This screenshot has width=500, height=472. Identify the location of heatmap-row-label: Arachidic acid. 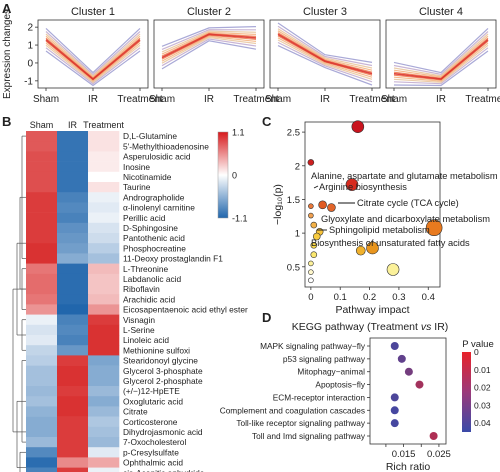
(149, 299).